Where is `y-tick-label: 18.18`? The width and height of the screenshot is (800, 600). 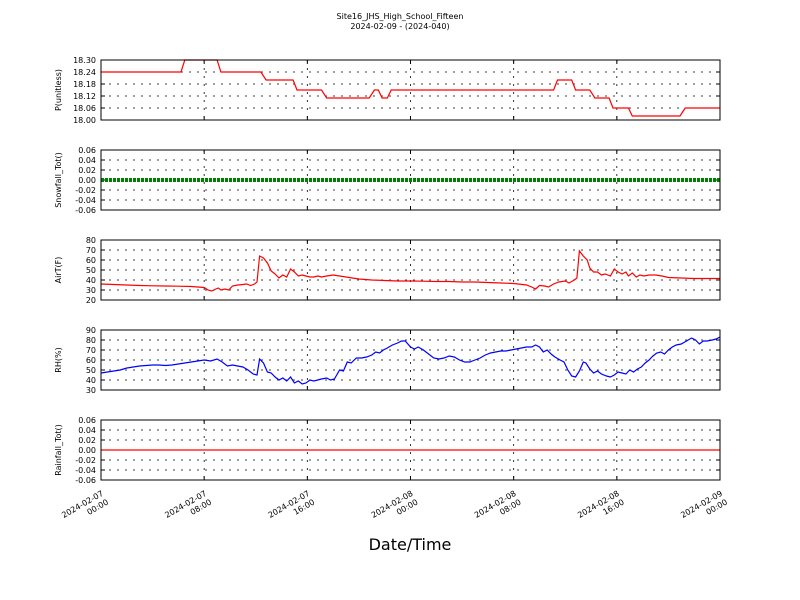
y-tick-label: 18.18 is located at coordinates (84, 84).